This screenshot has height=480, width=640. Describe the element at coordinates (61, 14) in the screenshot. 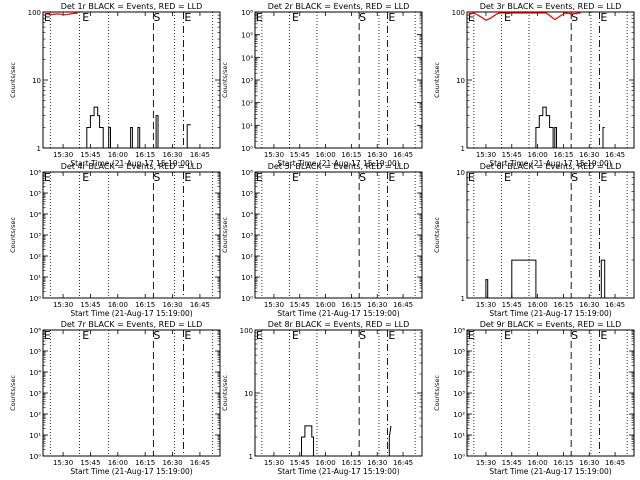

I see `lld-trace` at that location.